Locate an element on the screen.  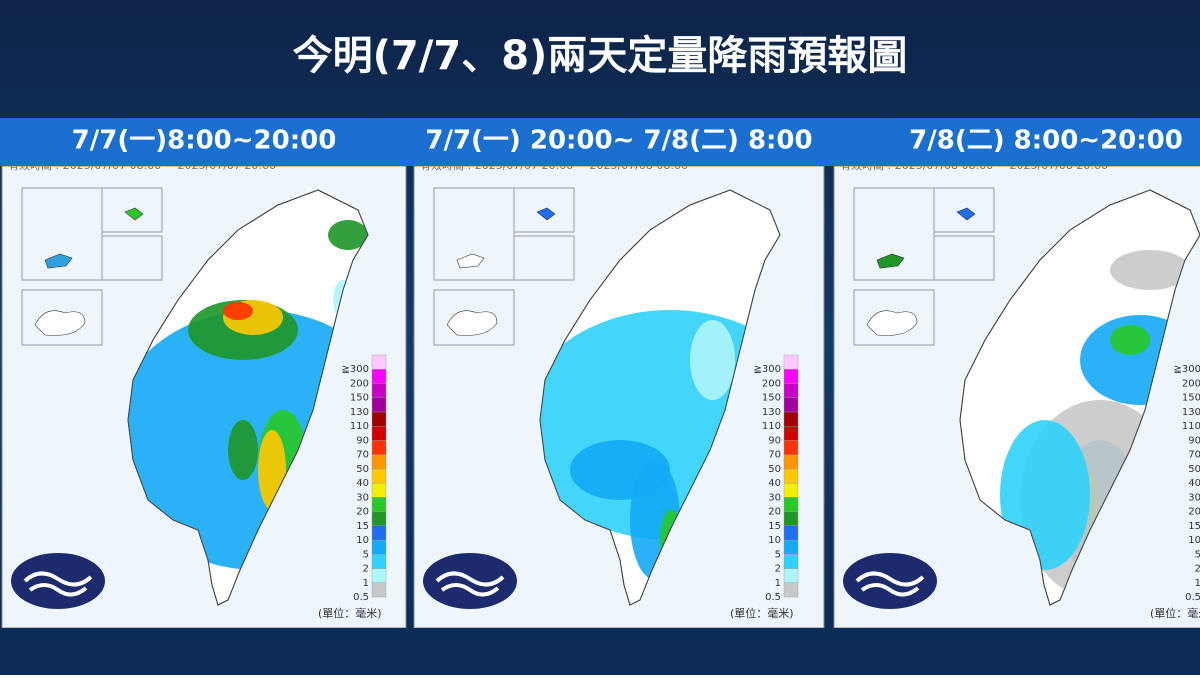
panel-heading: 7/8(二) 8:00~20:00 is located at coordinates (1046, 141).